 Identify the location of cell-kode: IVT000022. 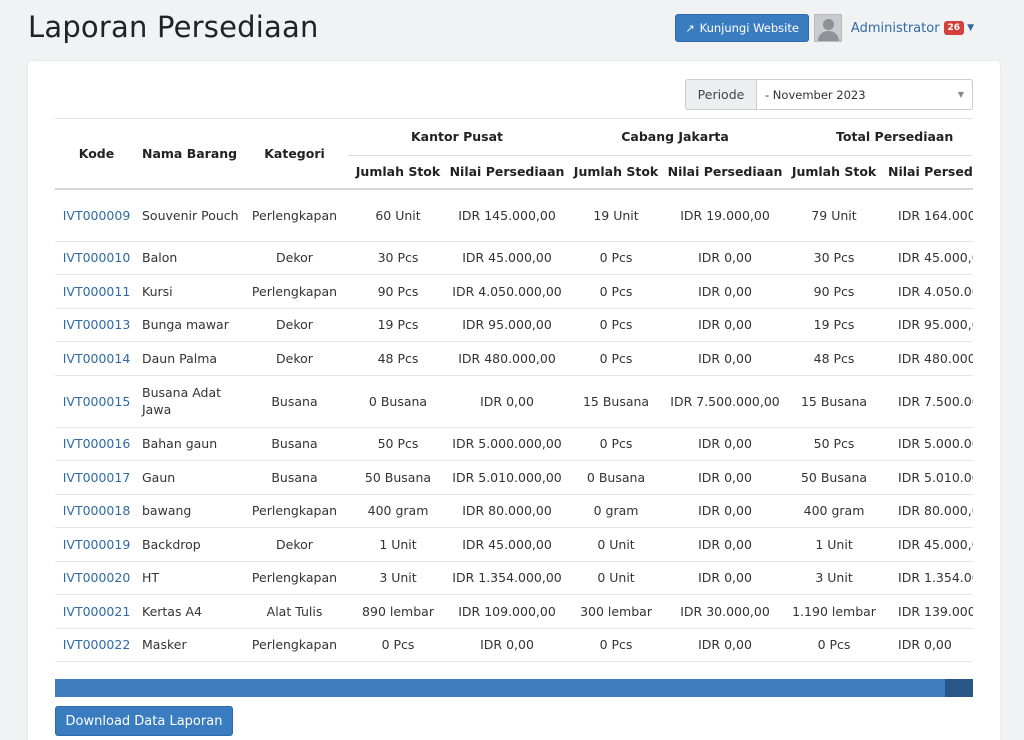
(96, 645).